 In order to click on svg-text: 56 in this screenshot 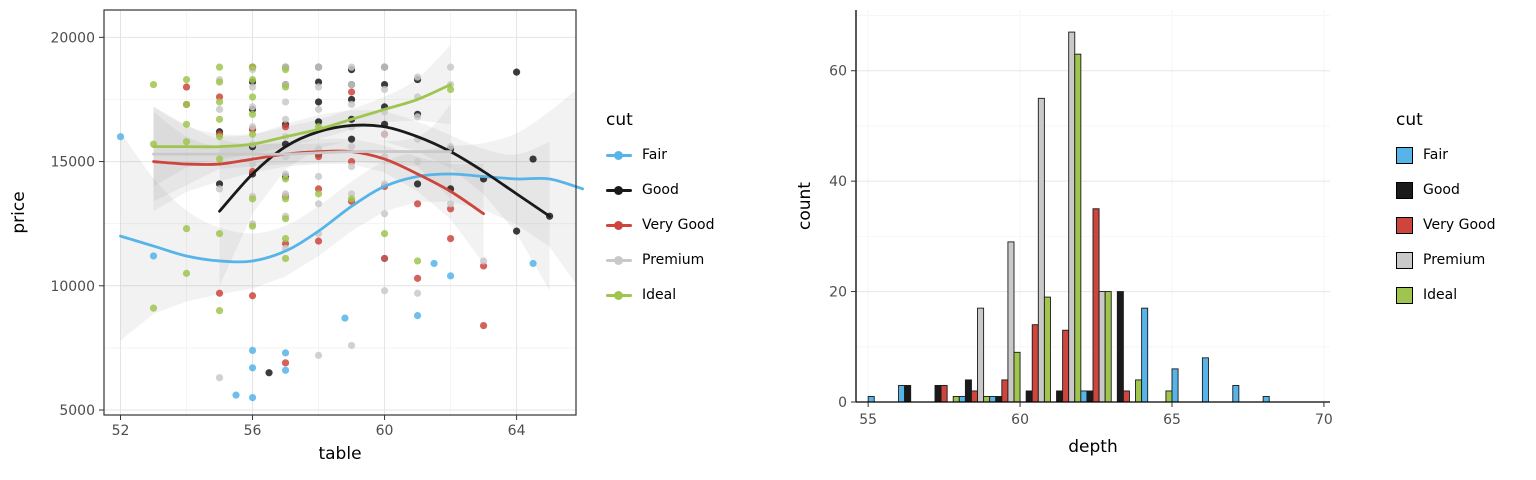, I will do `click(253, 431)`.